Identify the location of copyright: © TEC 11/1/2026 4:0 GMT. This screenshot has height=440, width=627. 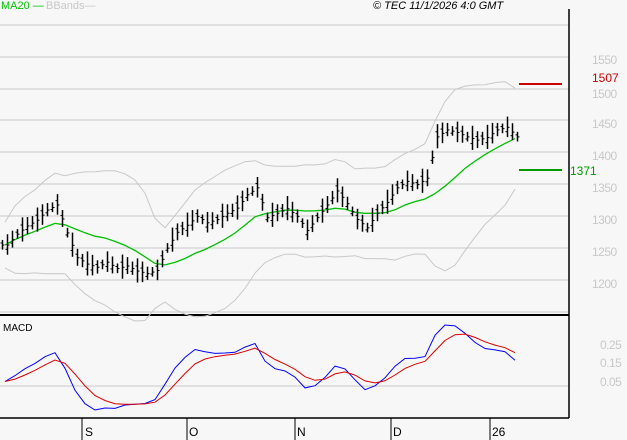
(438, 6).